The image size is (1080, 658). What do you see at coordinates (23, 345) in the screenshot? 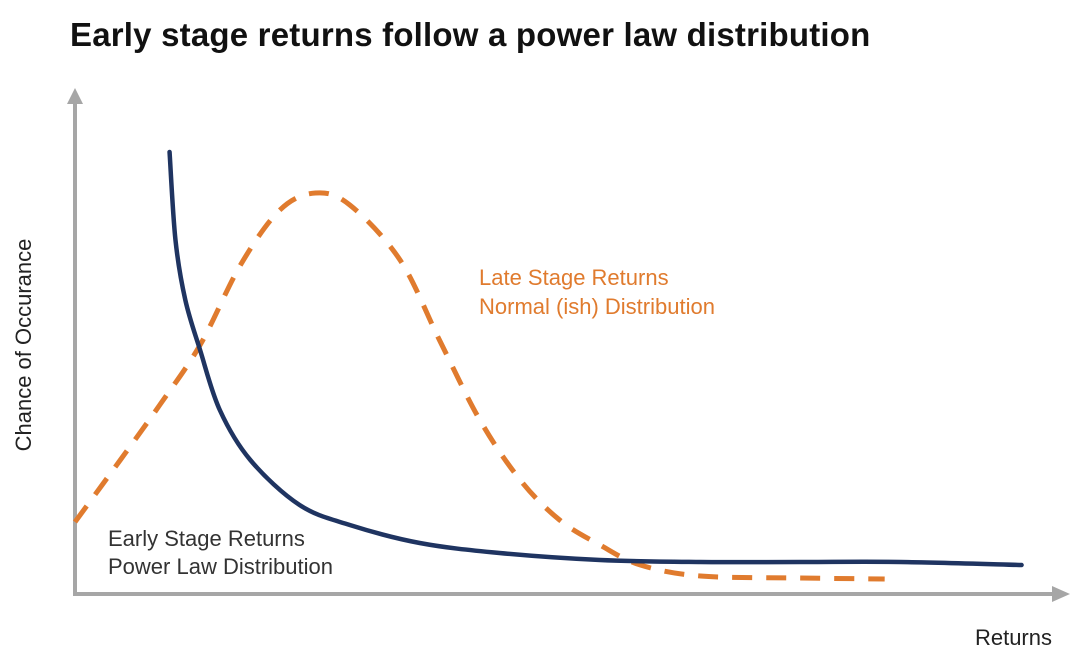
I see `y-axis-label: Chance of Occurance` at bounding box center [23, 345].